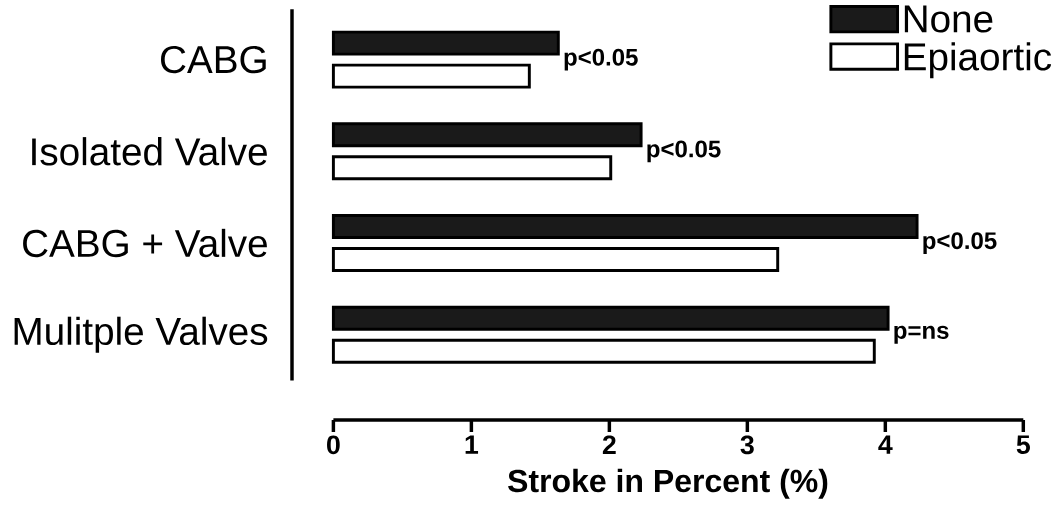 Image resolution: width=1058 pixels, height=529 pixels. I want to click on x-tick-label: 4, so click(885, 444).